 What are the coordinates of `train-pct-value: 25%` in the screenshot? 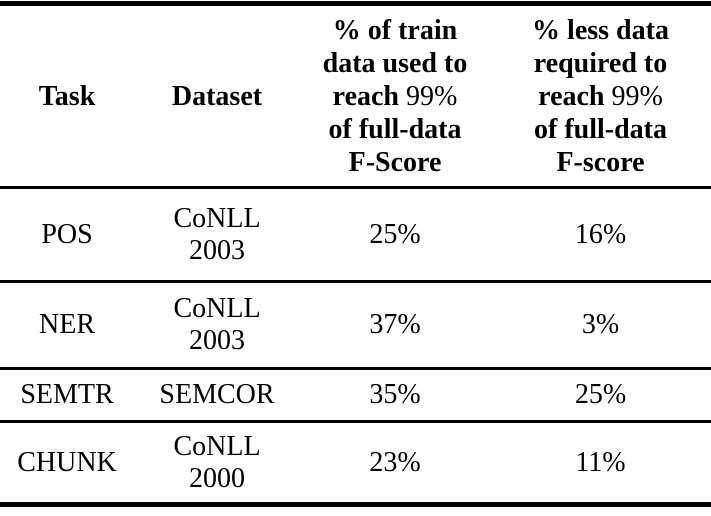 It's located at (395, 234).